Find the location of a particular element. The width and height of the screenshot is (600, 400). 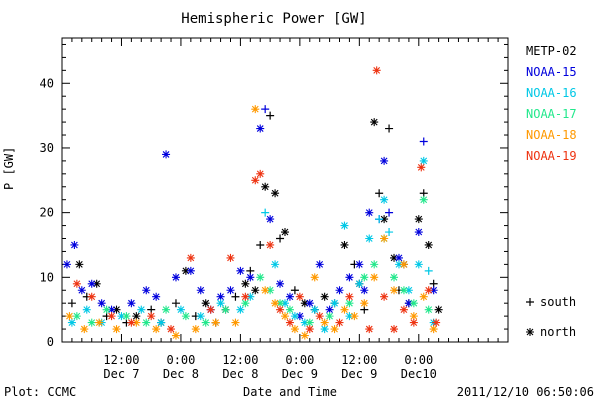

y-axis-label: P [GW] is located at coordinates (9, 168).